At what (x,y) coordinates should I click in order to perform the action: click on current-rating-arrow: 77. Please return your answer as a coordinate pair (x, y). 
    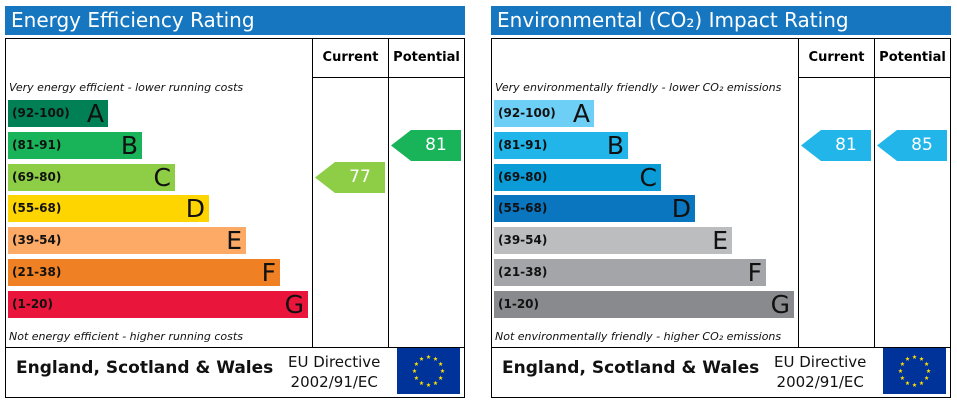
    Looking at the image, I should click on (350, 177).